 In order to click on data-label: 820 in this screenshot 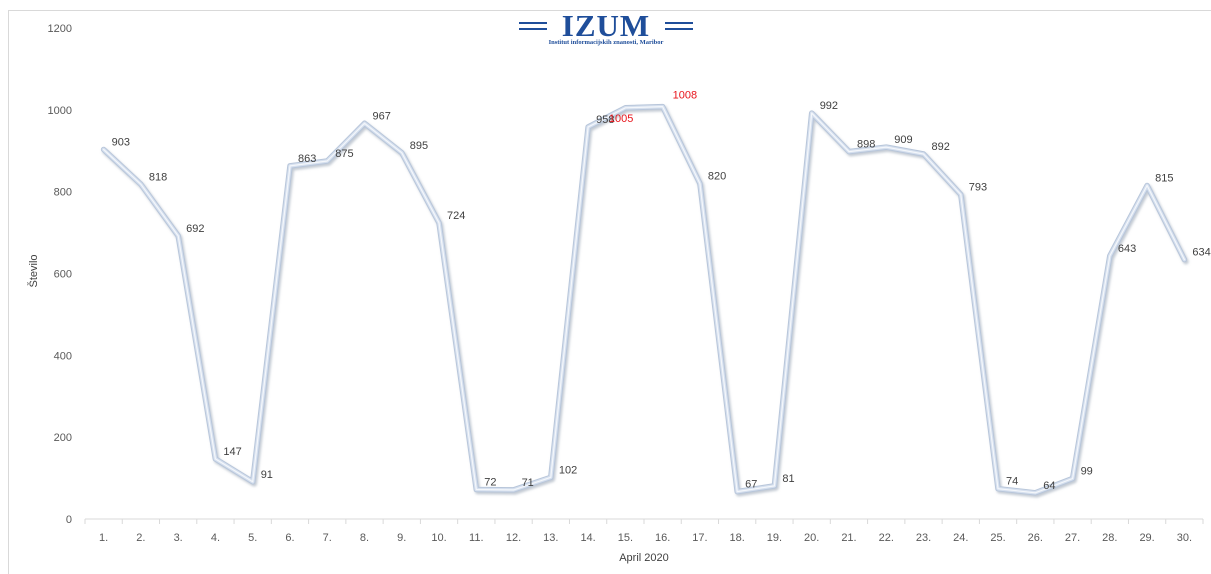, I will do `click(717, 176)`.